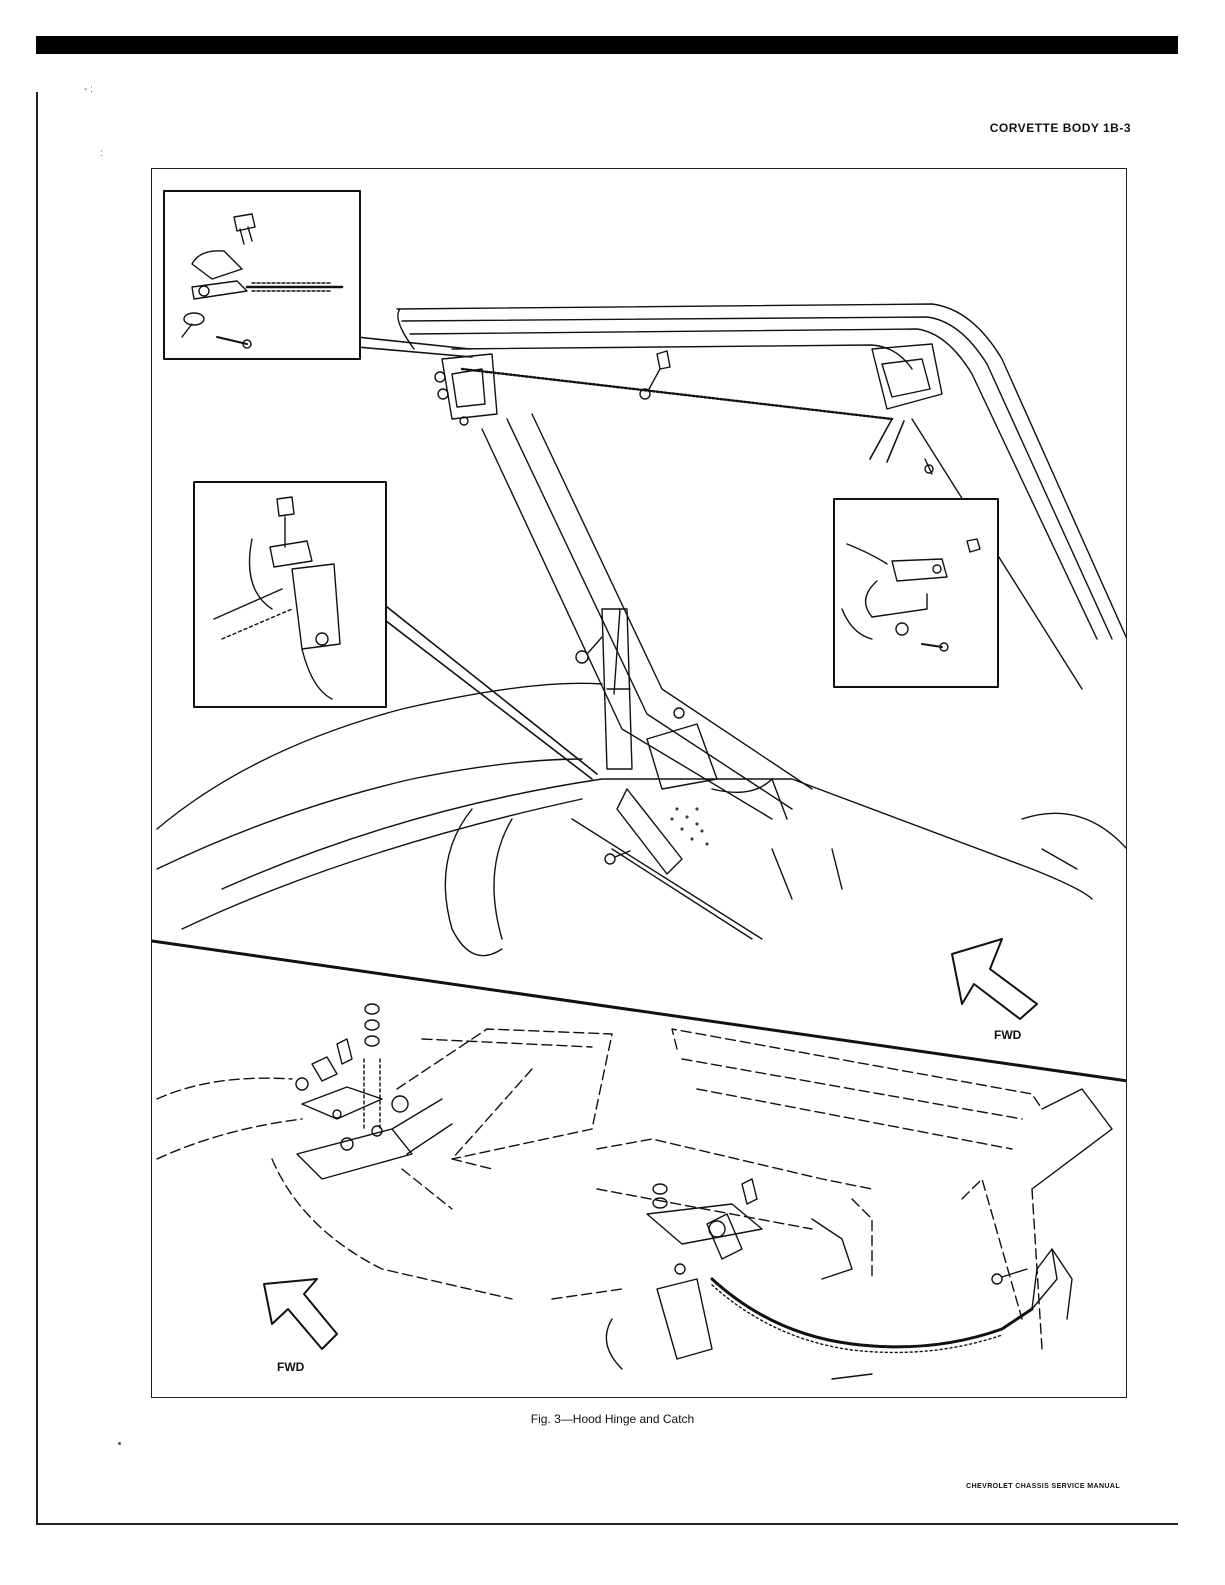 This screenshot has width=1225, height=1585. I want to click on inset-hinge-bolt, so click(290, 594).